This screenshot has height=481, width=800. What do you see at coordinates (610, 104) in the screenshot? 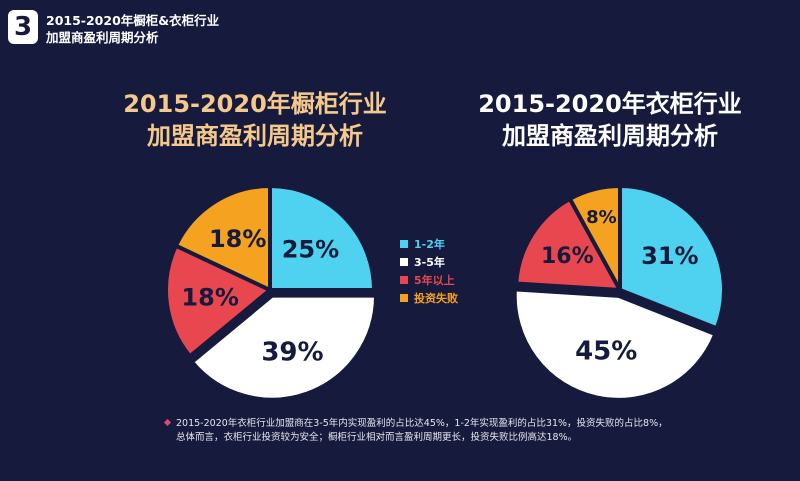
I see `right-chart-title-line-1: 2015-2020年衣柜行业` at bounding box center [610, 104].